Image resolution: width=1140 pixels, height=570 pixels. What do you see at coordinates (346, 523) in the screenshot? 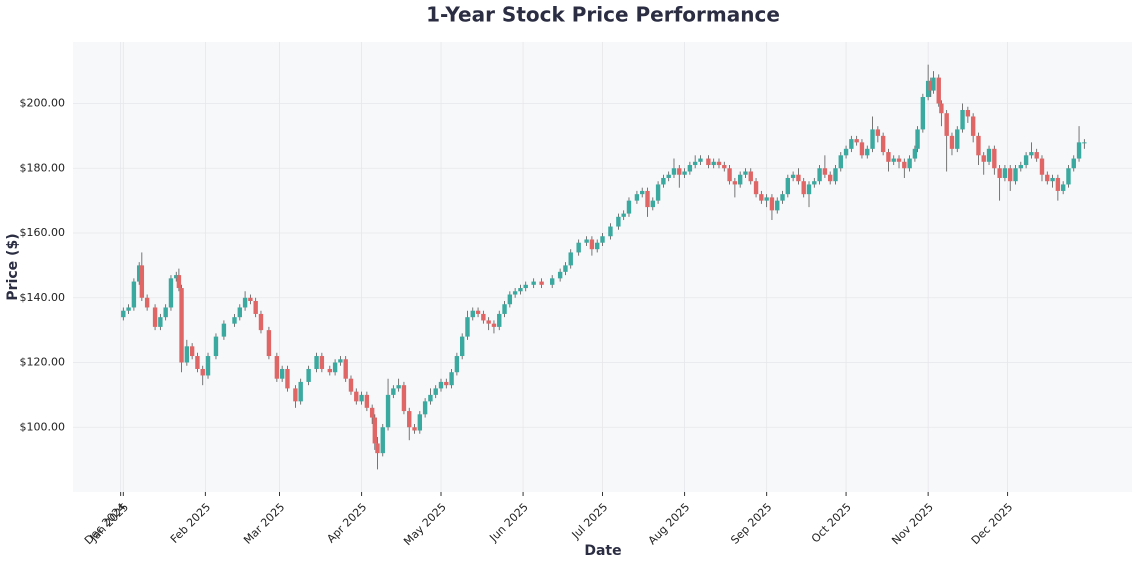
I see `x-tick-label: Apr 2025` at bounding box center [346, 523].